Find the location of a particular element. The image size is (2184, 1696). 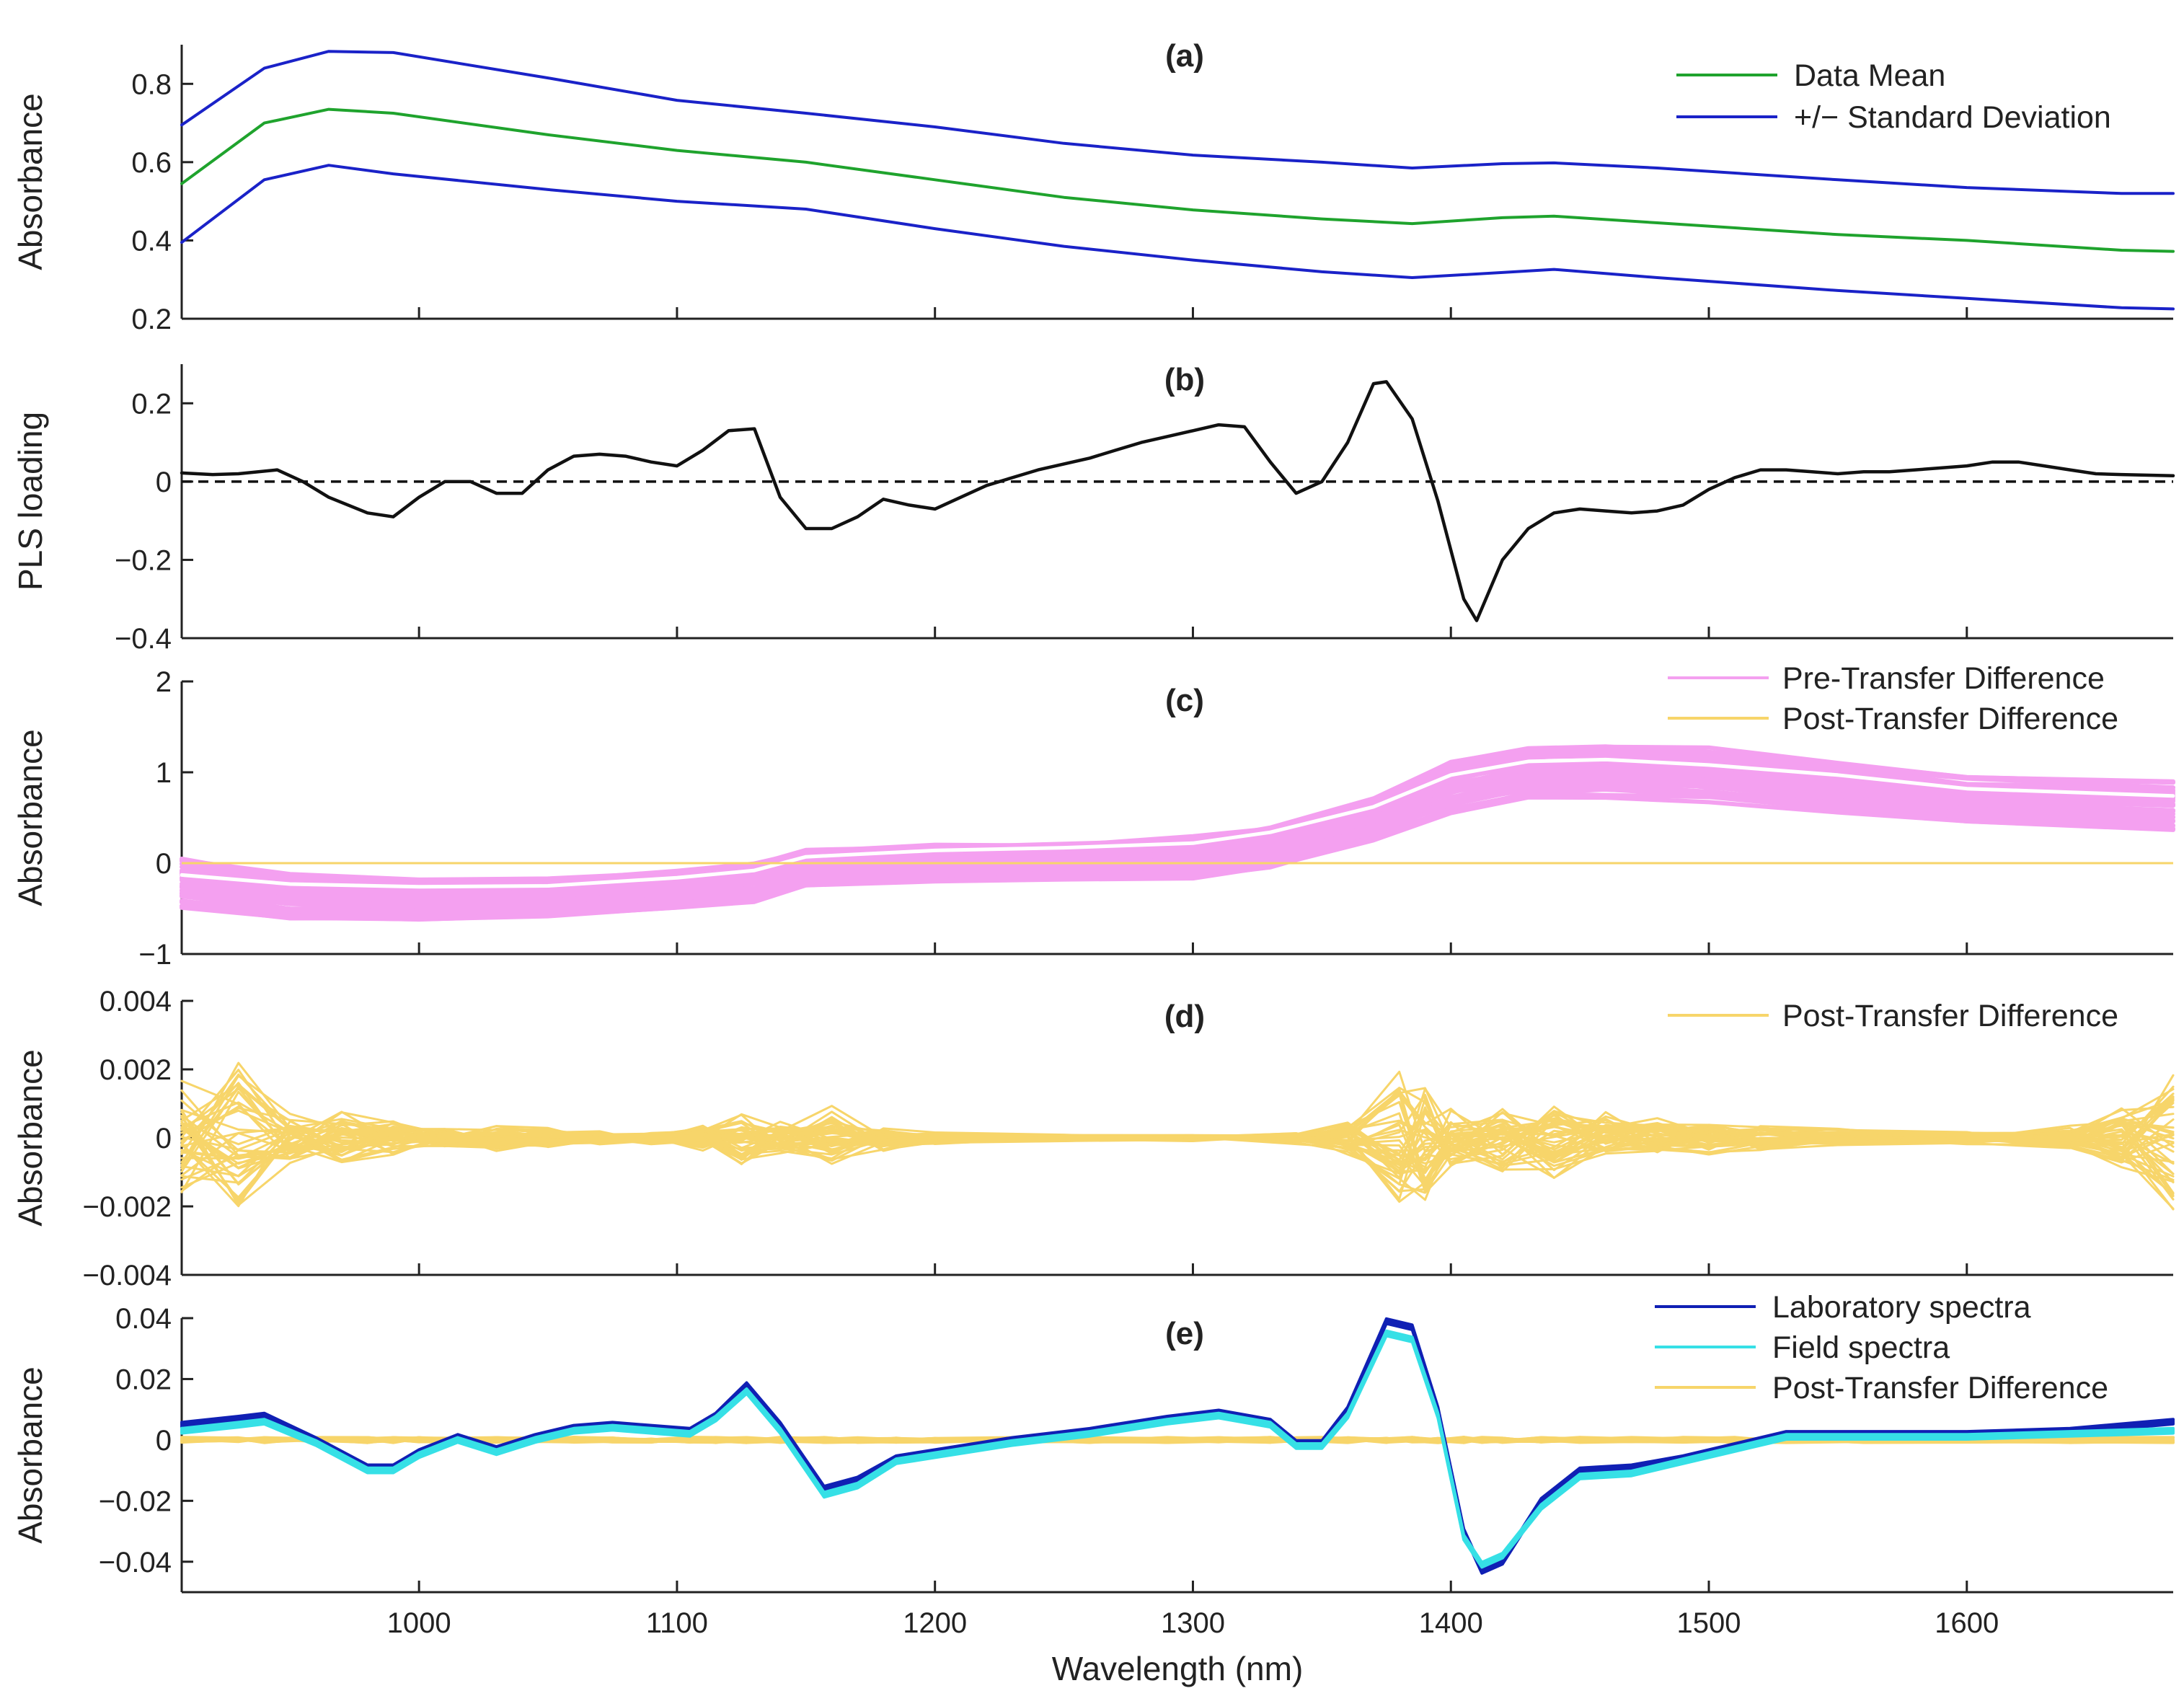

x-tick-label: 1600 is located at coordinates (1967, 1623).